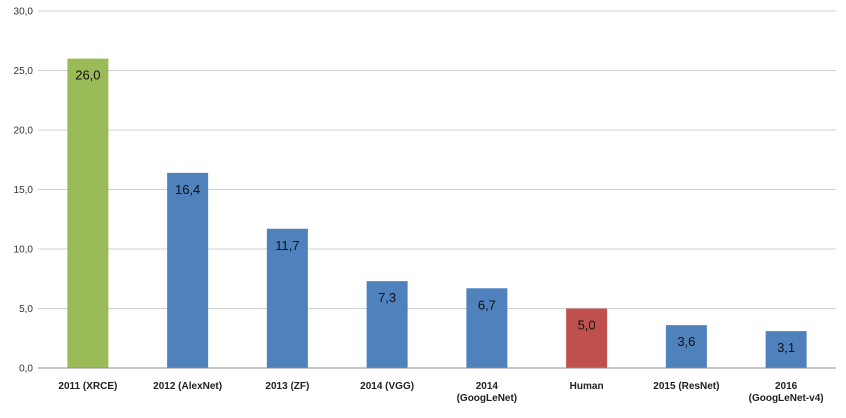 This screenshot has height=418, width=846. What do you see at coordinates (387, 297) in the screenshot?
I see `bar-value-label: 7,3` at bounding box center [387, 297].